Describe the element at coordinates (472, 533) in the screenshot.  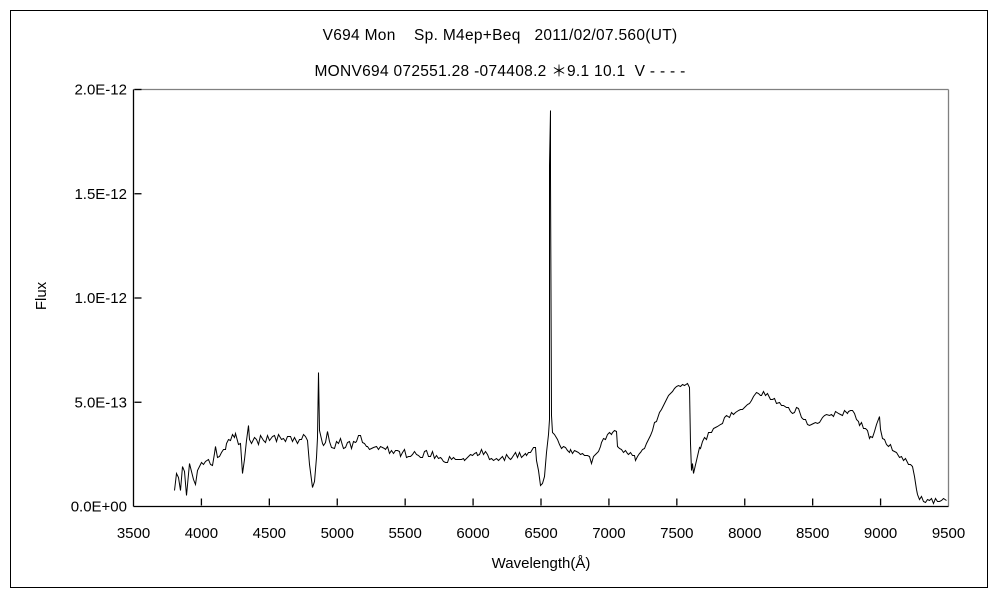
I see `x-tick-label: 6000` at that location.